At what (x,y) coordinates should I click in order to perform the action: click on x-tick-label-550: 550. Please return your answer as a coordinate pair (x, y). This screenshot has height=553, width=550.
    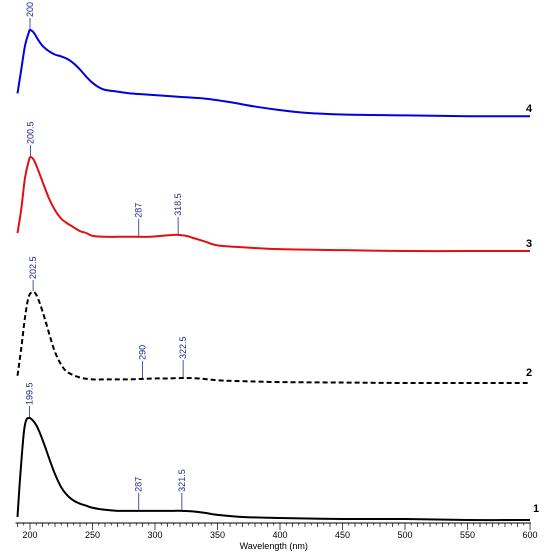
    Looking at the image, I should click on (467, 535).